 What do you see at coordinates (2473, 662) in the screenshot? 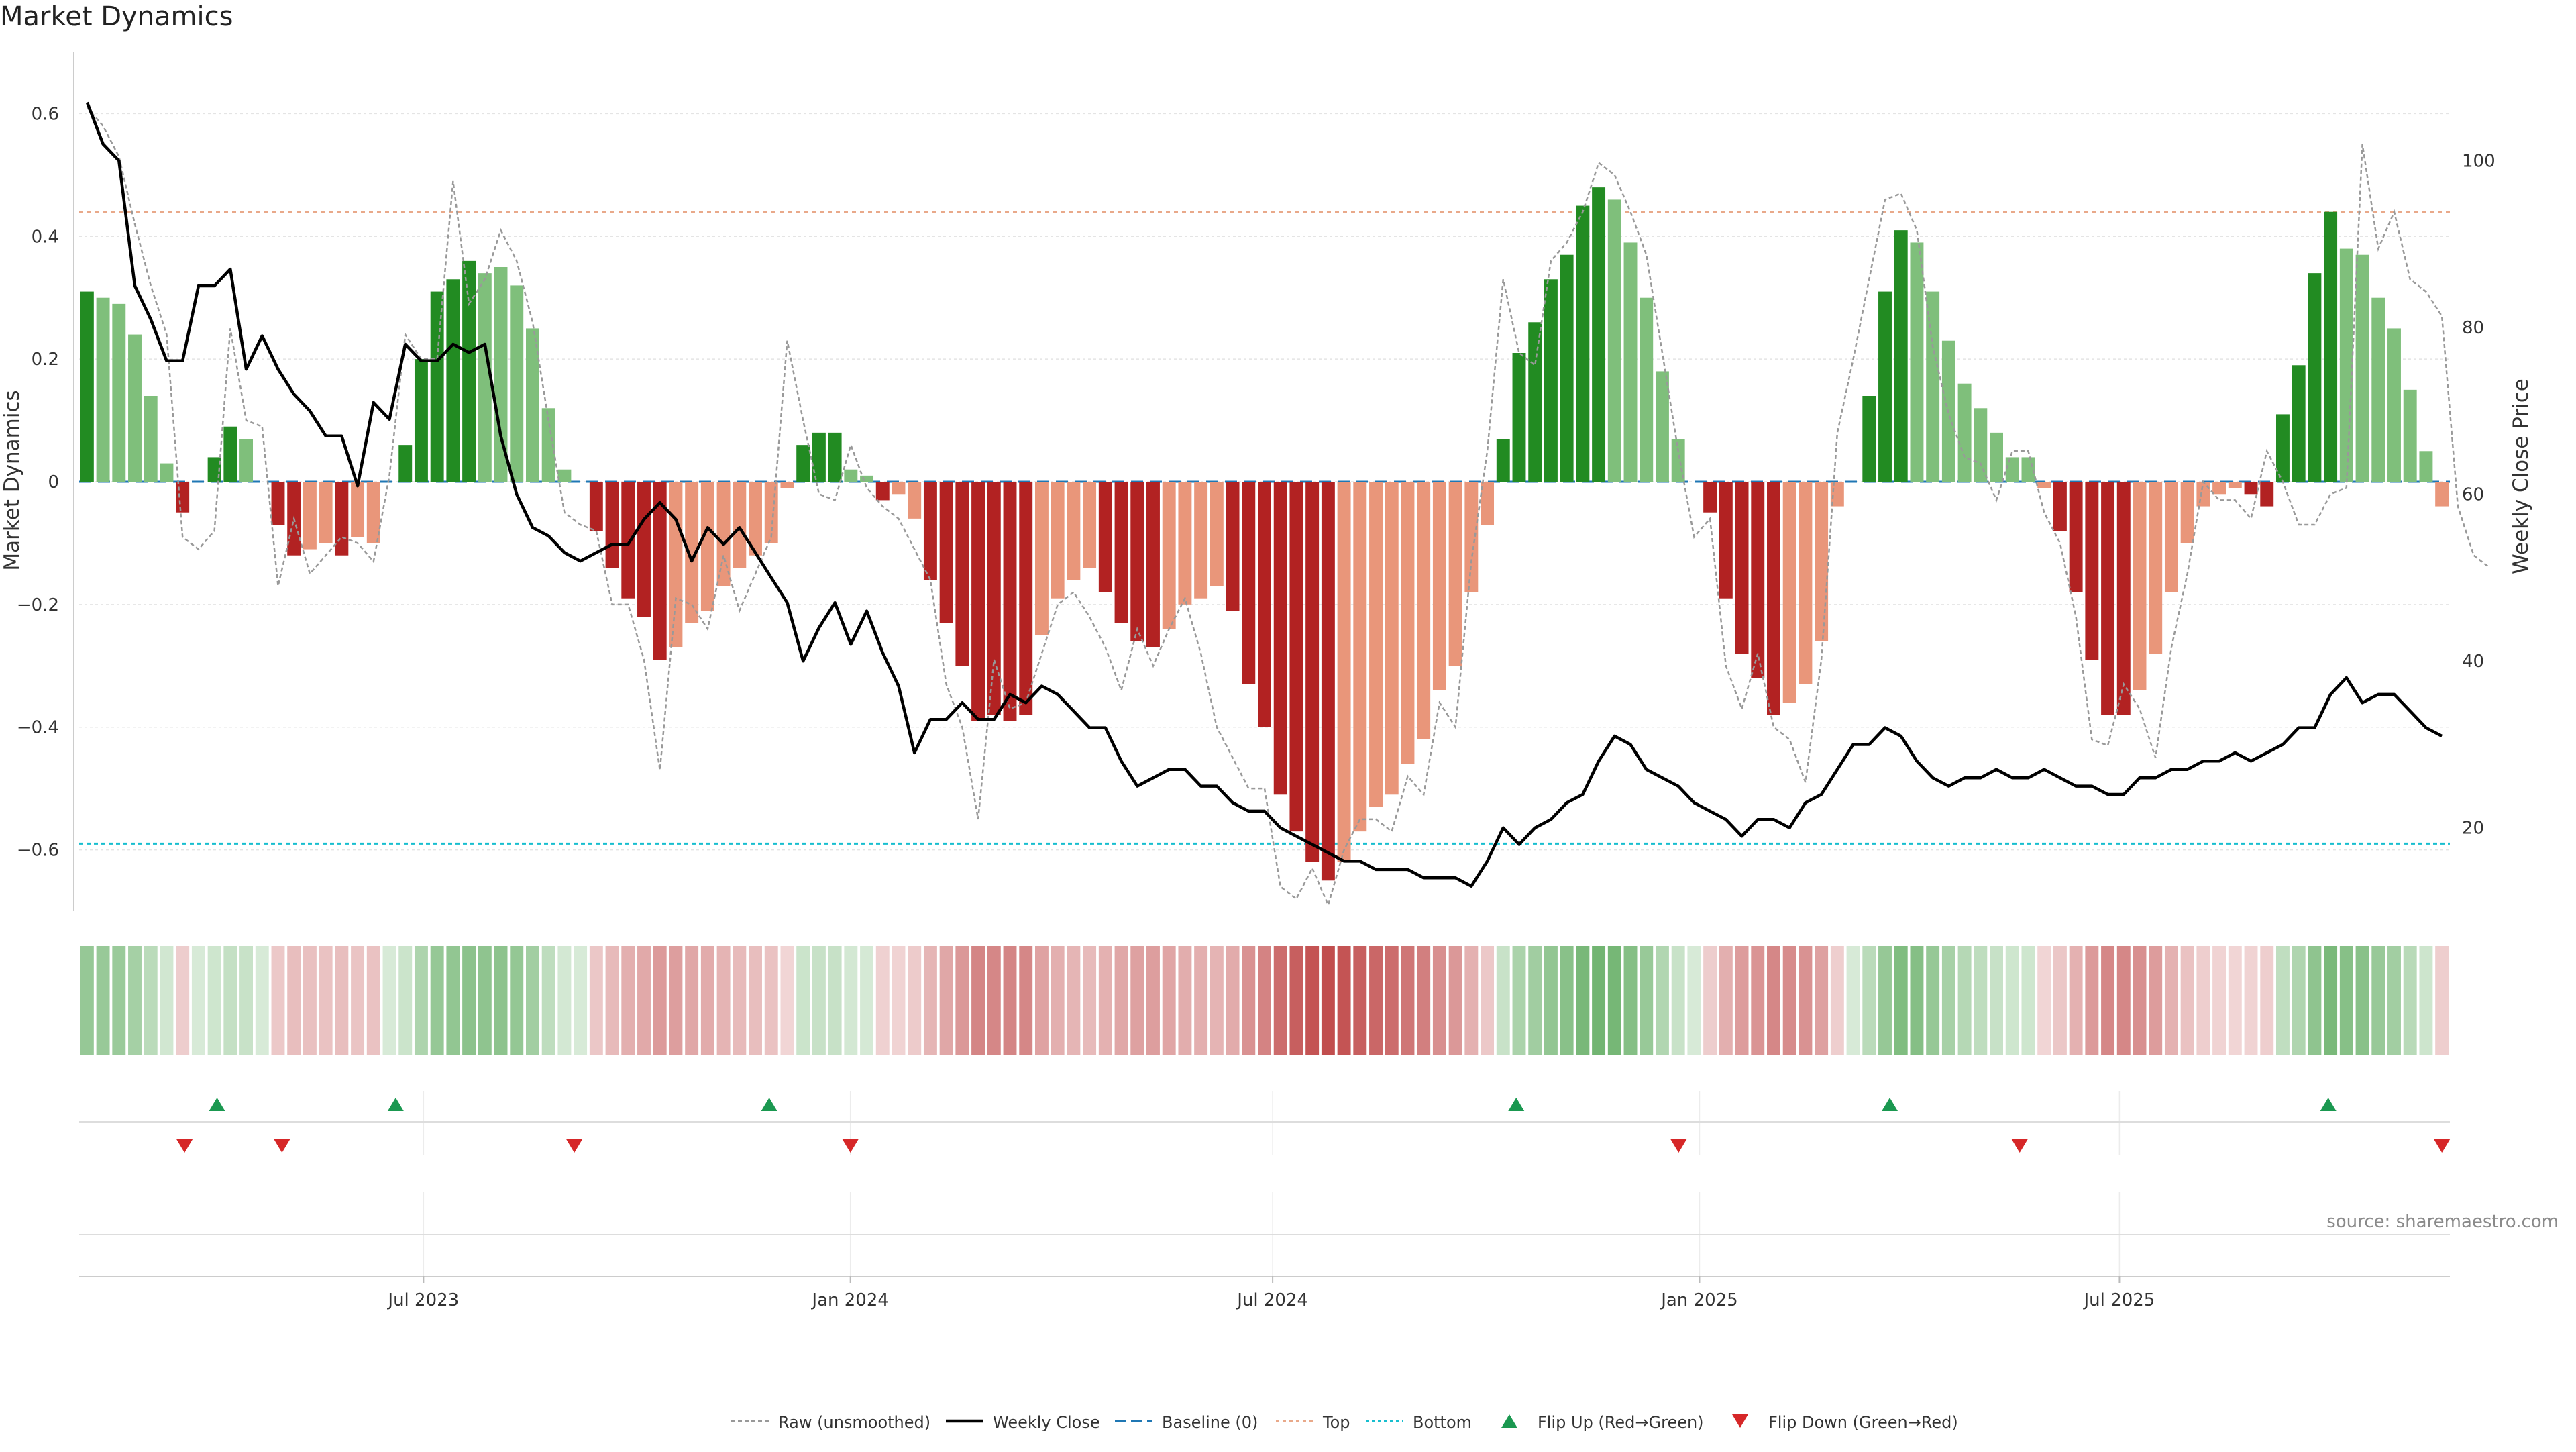
I see `y-right-tick-label: 40` at bounding box center [2473, 662].